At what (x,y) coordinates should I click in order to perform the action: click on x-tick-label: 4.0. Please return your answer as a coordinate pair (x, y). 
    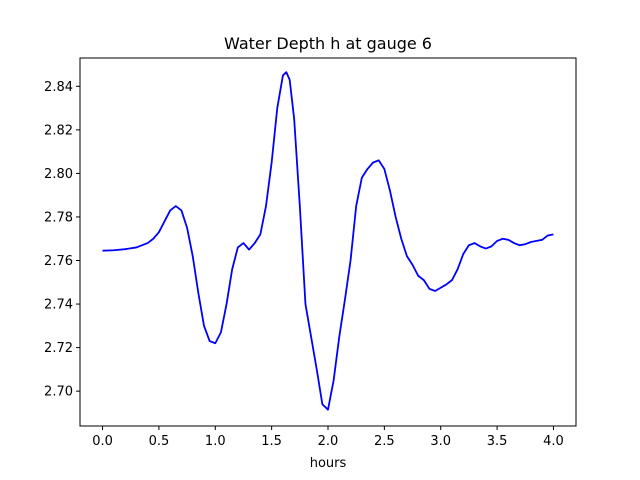
    Looking at the image, I should click on (553, 441).